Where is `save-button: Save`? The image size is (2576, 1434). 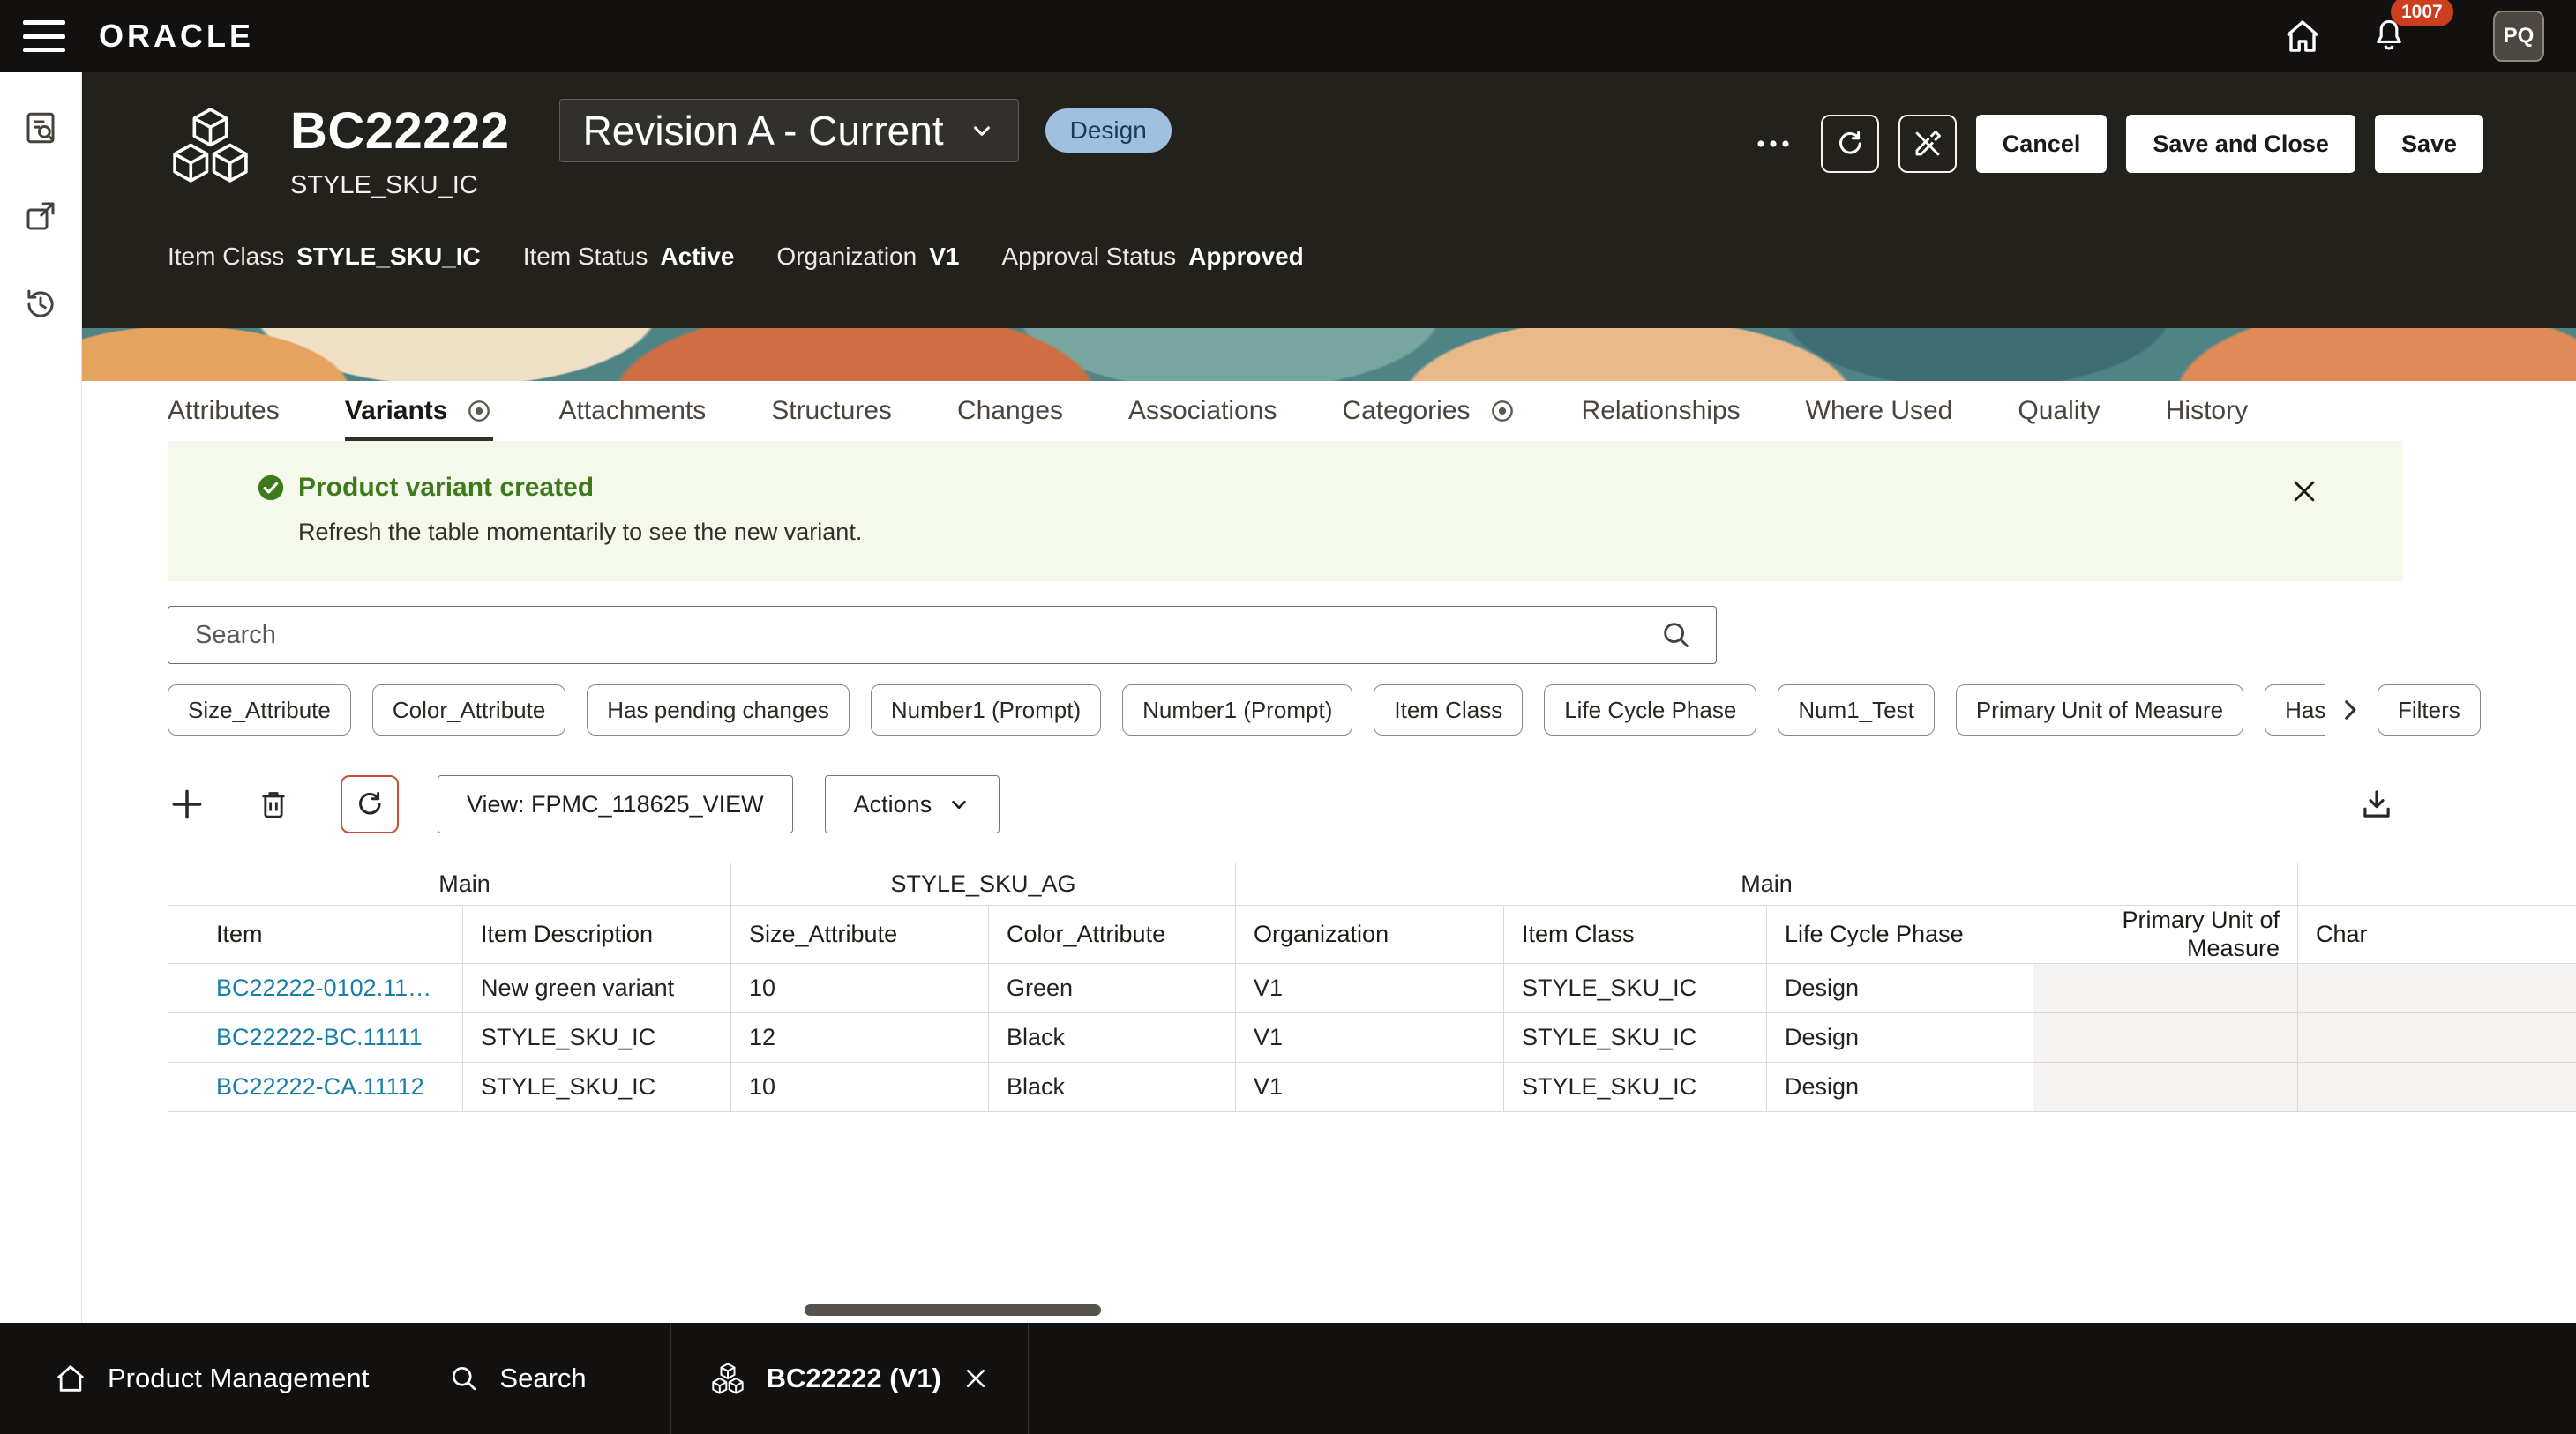
save-button: Save is located at coordinates (2429, 144).